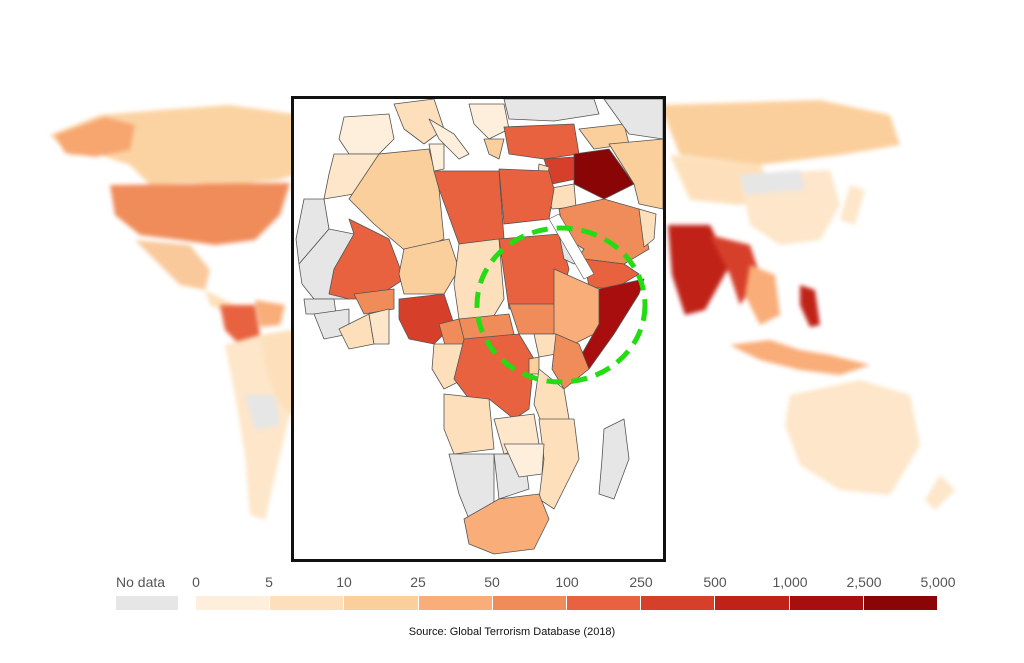  Describe the element at coordinates (940, 492) in the screenshot. I see `region-new-zealand` at that location.